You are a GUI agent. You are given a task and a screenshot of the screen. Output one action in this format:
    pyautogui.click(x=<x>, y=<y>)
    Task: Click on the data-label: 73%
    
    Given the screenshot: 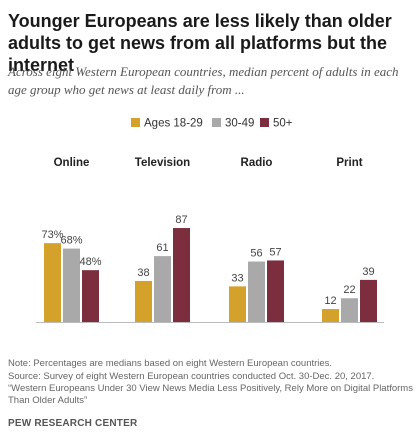 What is the action you would take?
    pyautogui.click(x=52, y=235)
    